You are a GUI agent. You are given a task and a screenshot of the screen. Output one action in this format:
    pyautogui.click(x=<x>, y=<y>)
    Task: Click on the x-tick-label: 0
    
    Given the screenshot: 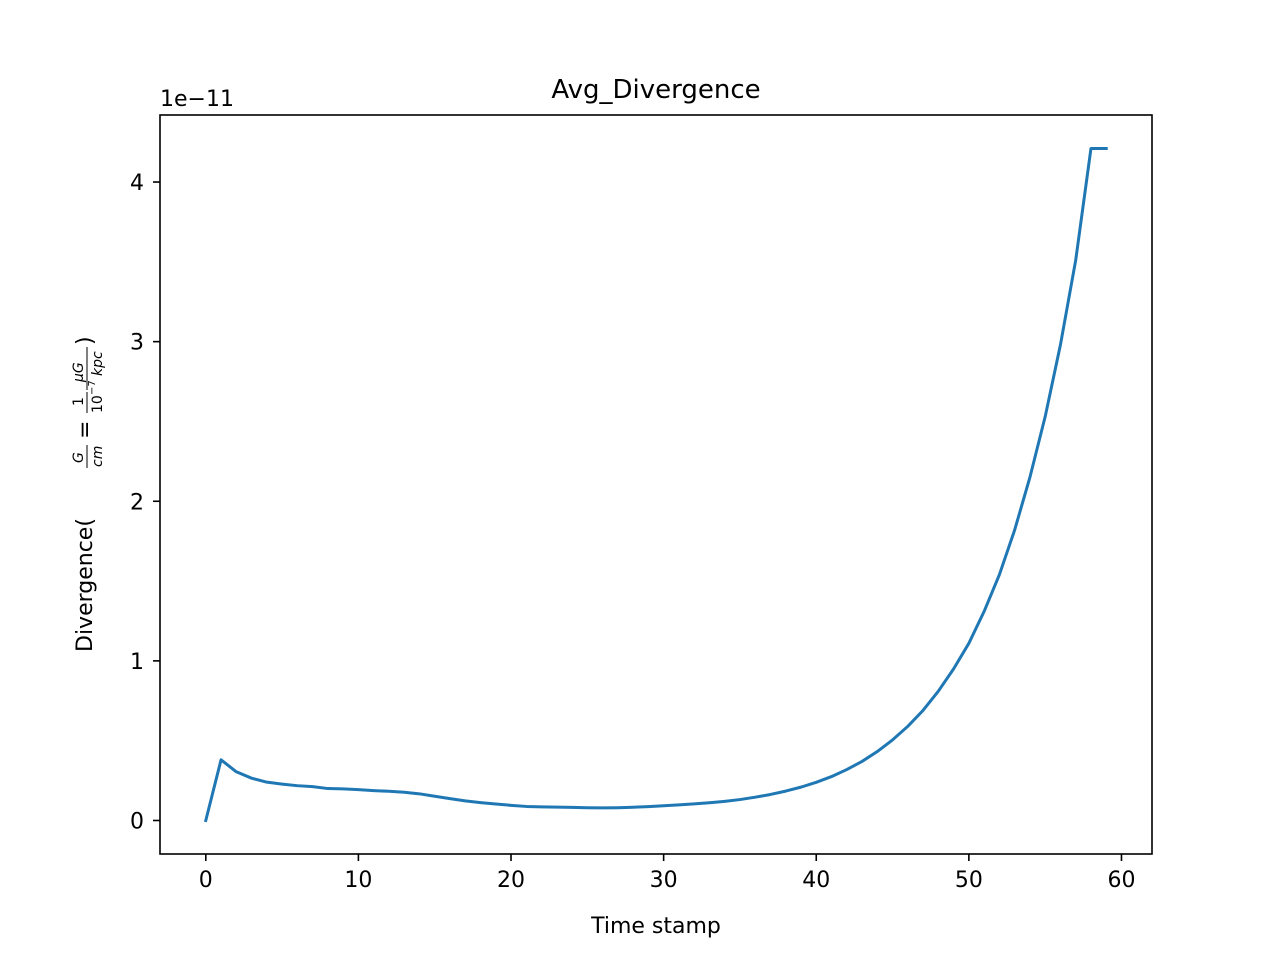 What is the action you would take?
    pyautogui.click(x=206, y=880)
    